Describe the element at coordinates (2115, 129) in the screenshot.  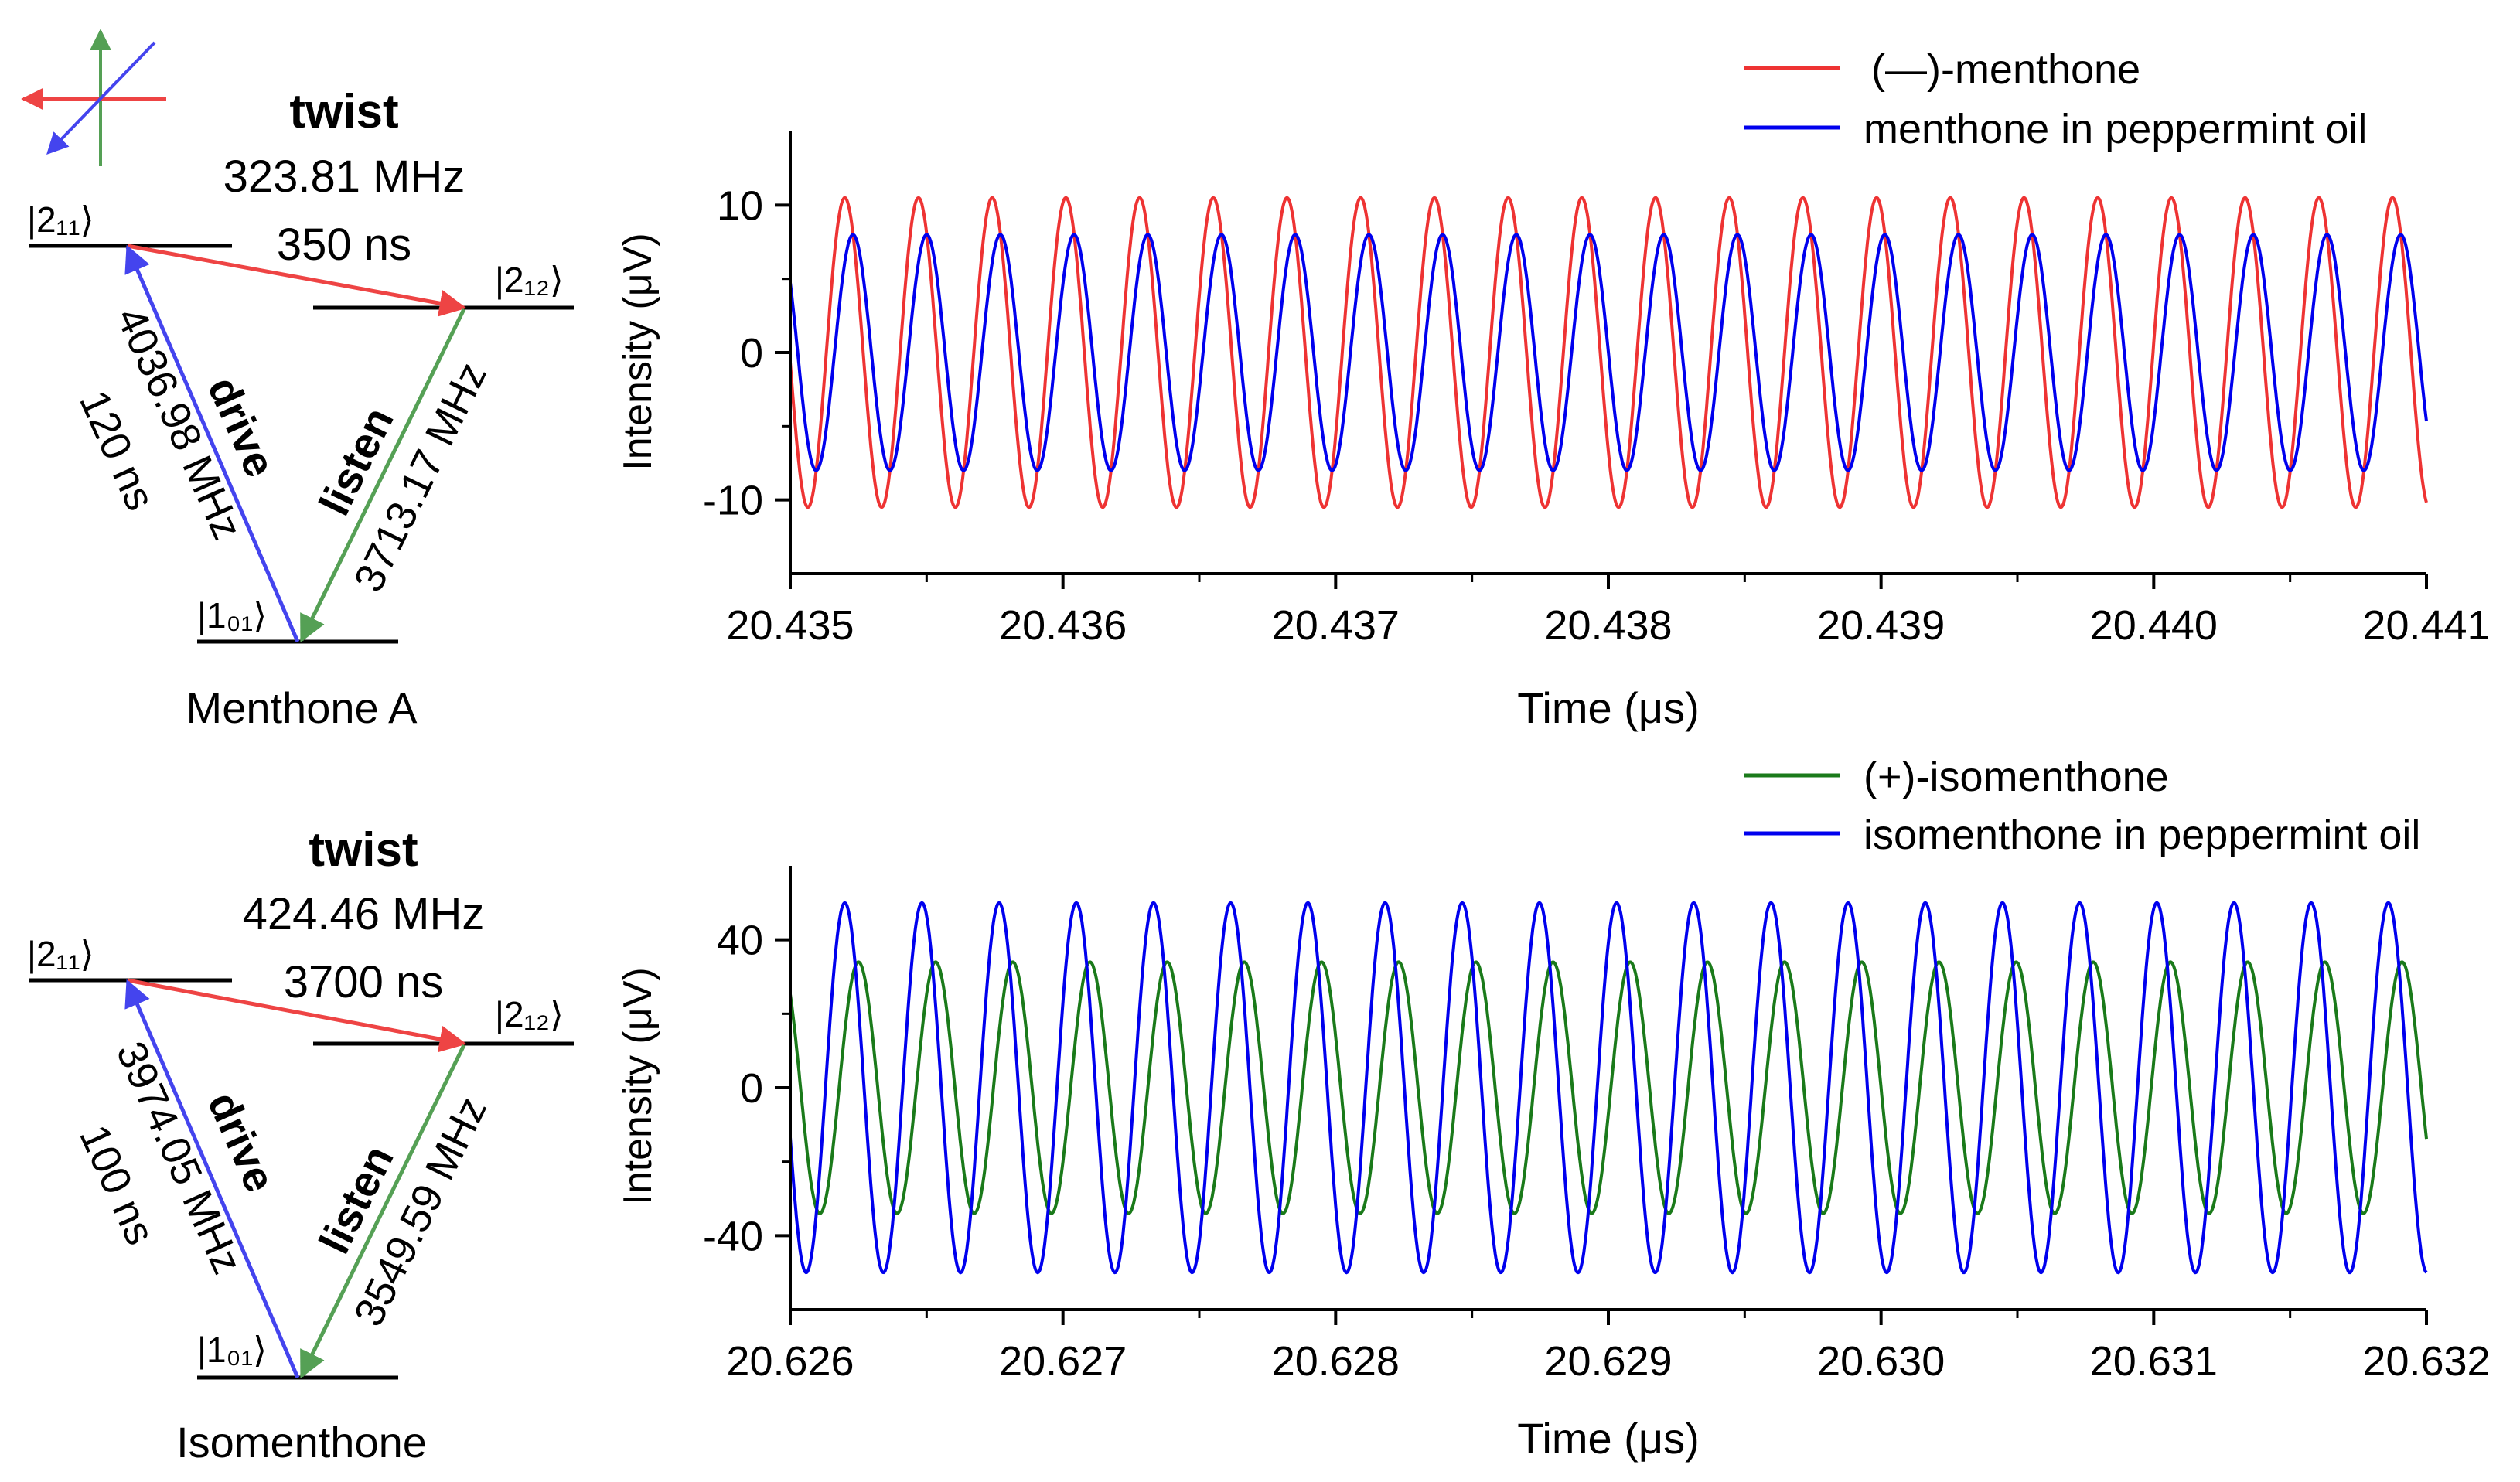
I see `legend-label-peppermint: menthone in peppermint oil` at that location.